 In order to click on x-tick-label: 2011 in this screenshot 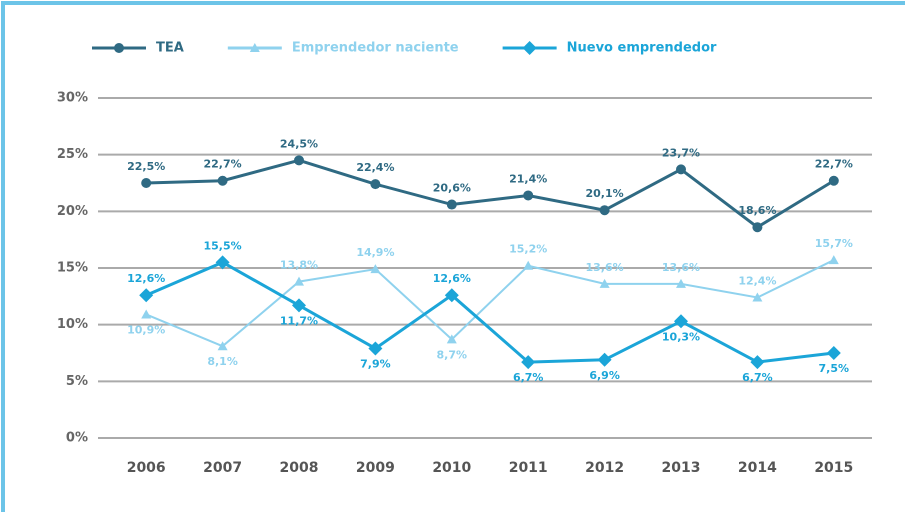, I will do `click(528, 468)`.